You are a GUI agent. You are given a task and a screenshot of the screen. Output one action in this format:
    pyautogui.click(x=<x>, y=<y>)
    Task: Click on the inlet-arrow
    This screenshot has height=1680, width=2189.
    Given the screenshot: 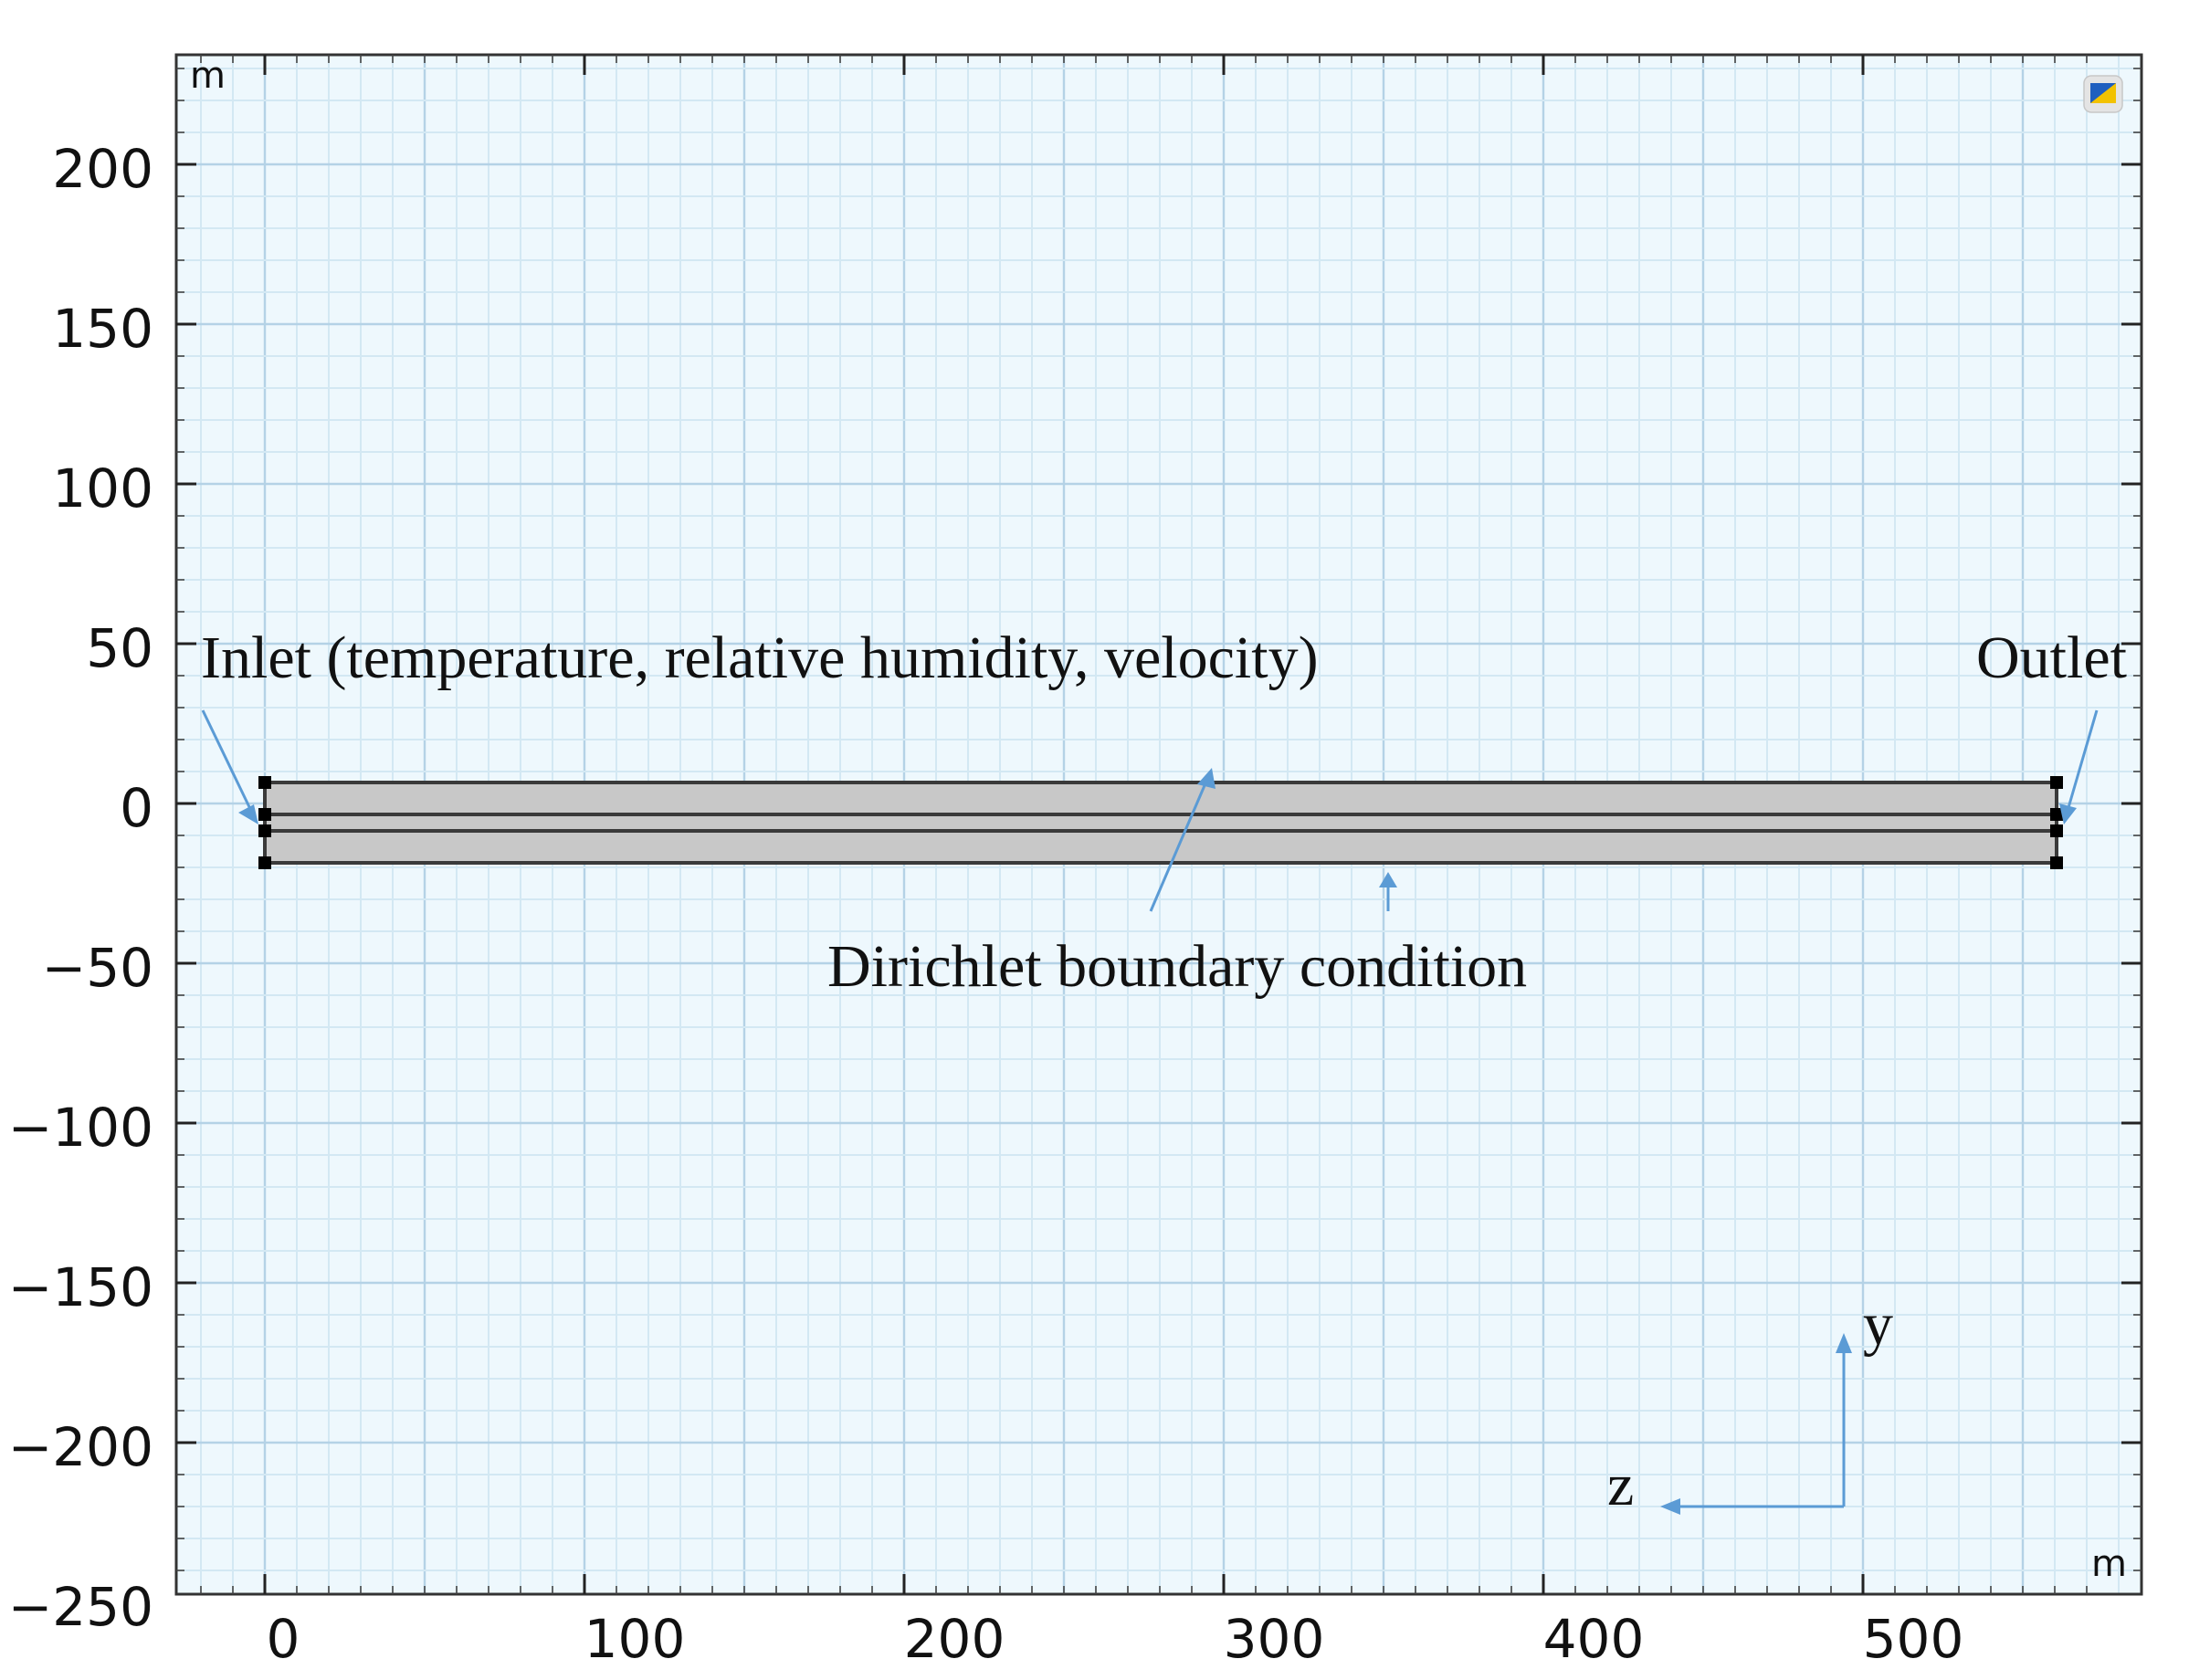 What is the action you would take?
    pyautogui.click(x=230, y=767)
    